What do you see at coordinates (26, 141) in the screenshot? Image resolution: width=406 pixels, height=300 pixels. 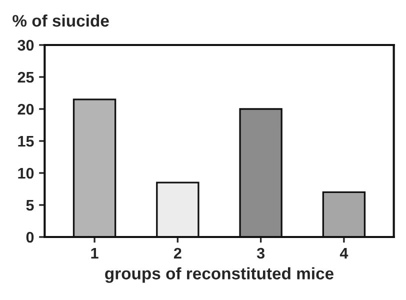 I see `y-tick-label: 15` at bounding box center [26, 141].